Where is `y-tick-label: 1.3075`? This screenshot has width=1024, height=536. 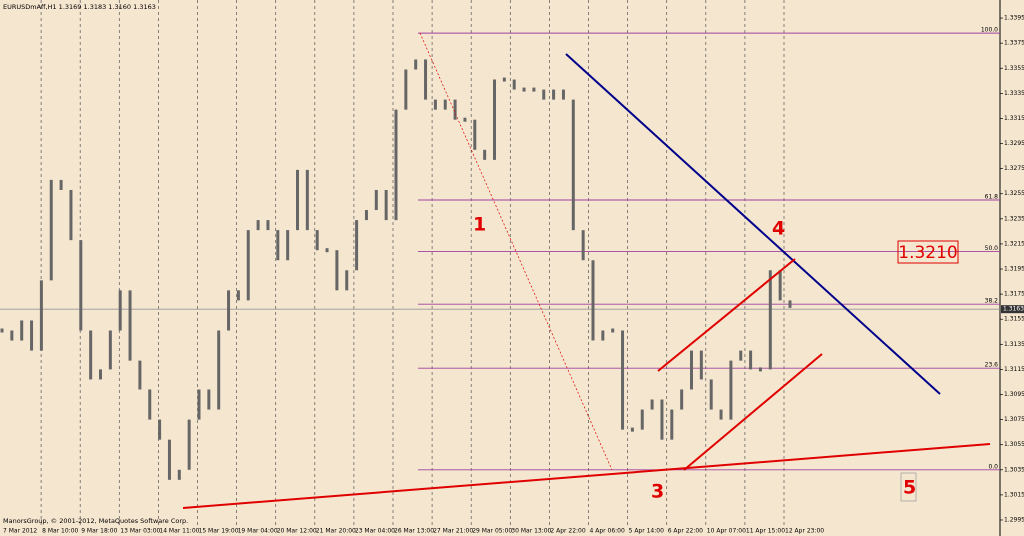
y-tick-label: 1.3075 is located at coordinates (1014, 419).